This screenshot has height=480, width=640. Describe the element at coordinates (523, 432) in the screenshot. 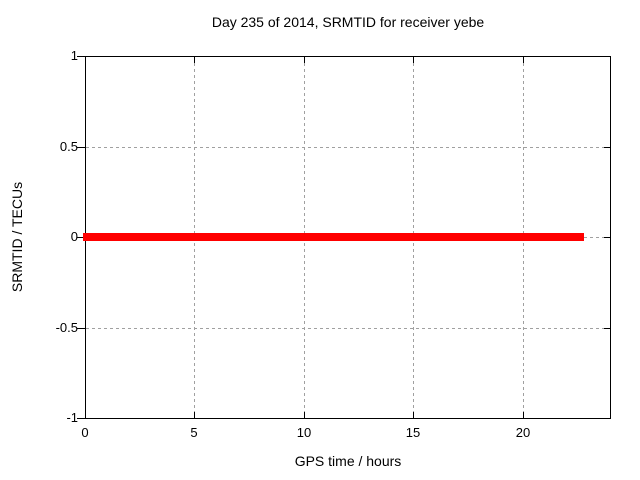

I see `x-tick-label: 20` at that location.